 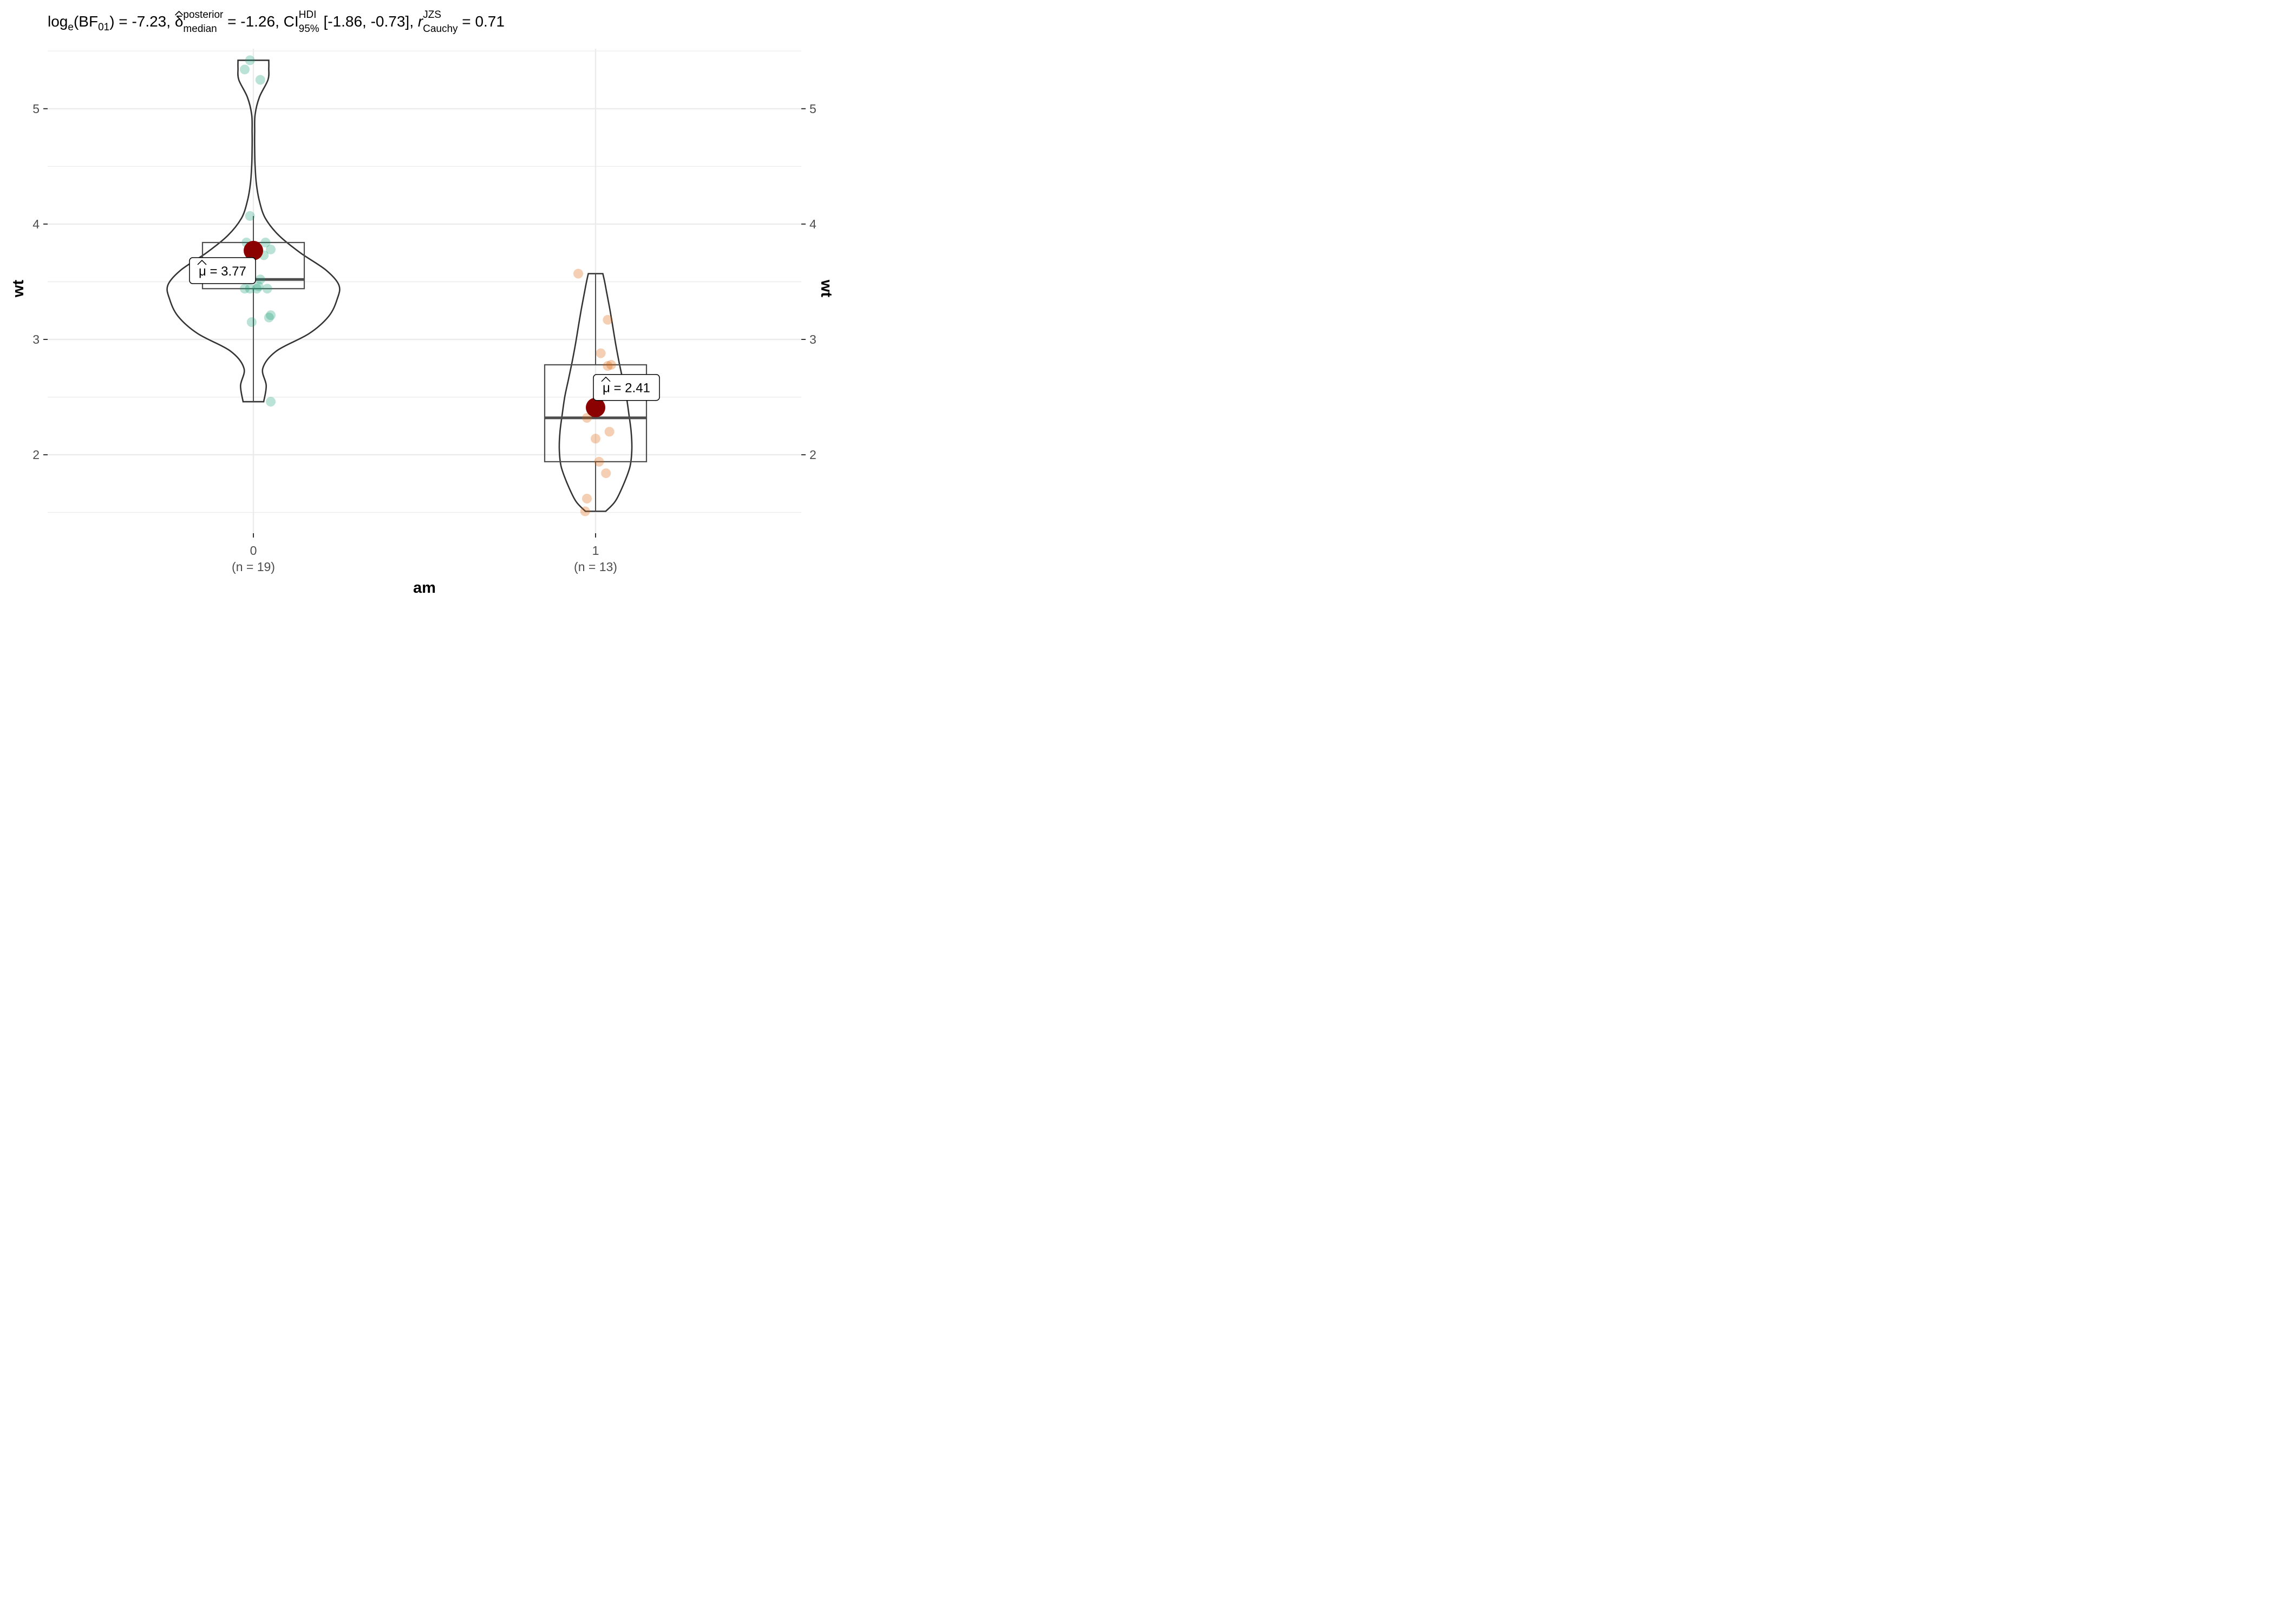 I want to click on mean-label-value-1: = 2.41, so click(x=630, y=388).